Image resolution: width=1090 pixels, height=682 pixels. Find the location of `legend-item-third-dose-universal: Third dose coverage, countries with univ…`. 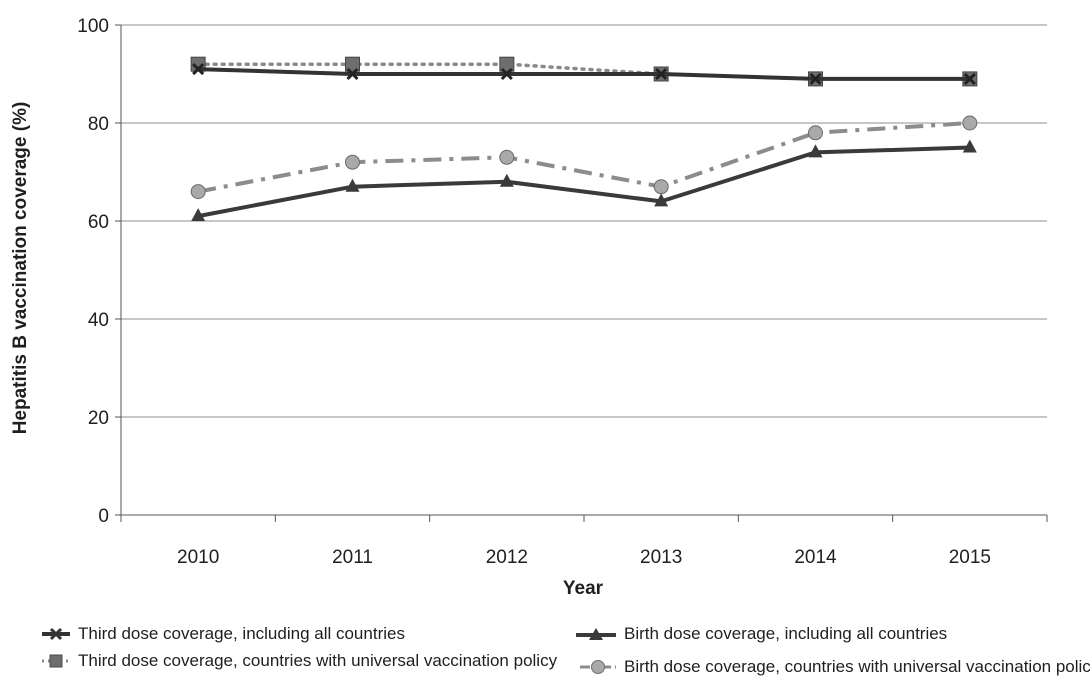

legend-item-third-dose-universal: Third dose coverage, countries with univ… is located at coordinates (298, 661).